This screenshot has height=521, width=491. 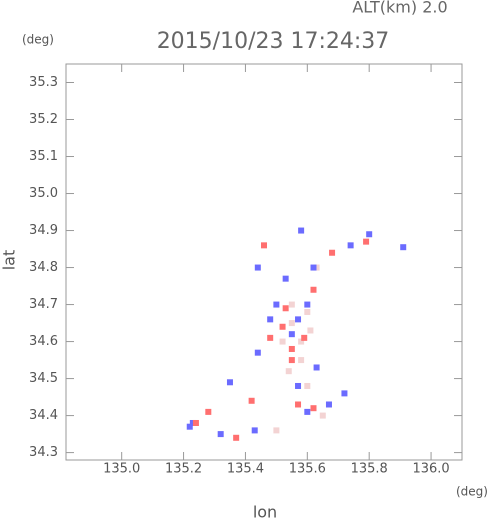 What do you see at coordinates (43, 230) in the screenshot?
I see `y-tick-label: 34.9` at bounding box center [43, 230].